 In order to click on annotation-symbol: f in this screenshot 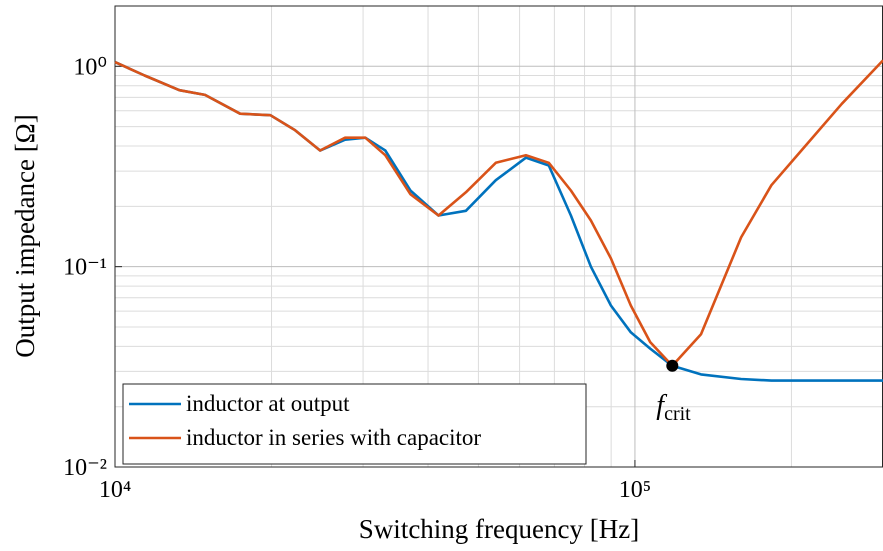, I will do `click(661, 405)`.